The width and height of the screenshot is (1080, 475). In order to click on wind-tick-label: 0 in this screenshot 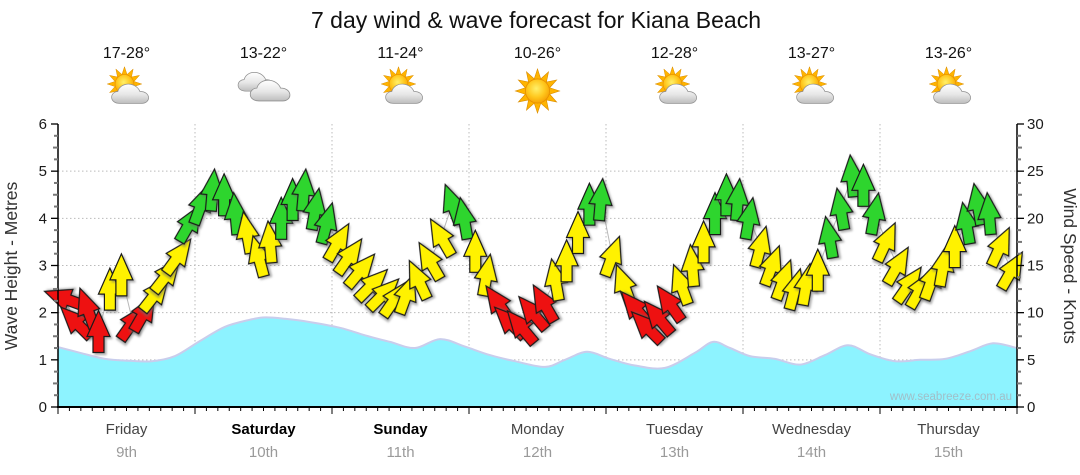, I will do `click(1031, 407)`.